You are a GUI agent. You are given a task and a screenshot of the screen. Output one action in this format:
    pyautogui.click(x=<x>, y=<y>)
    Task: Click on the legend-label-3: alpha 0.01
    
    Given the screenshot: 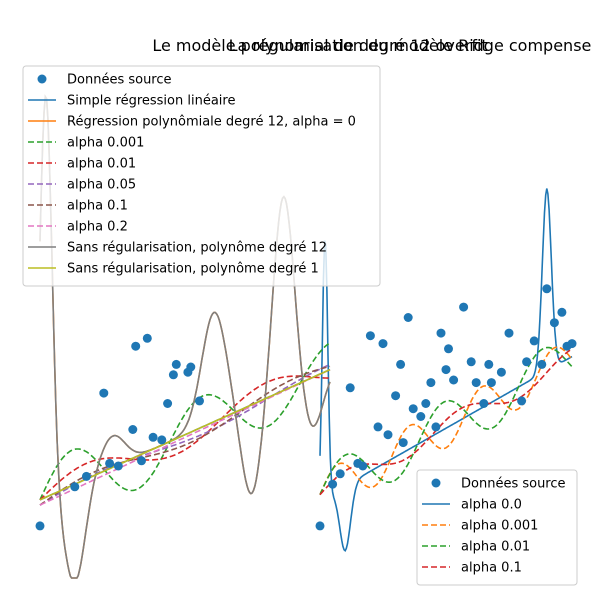 What is the action you would take?
    pyautogui.click(x=495, y=547)
    